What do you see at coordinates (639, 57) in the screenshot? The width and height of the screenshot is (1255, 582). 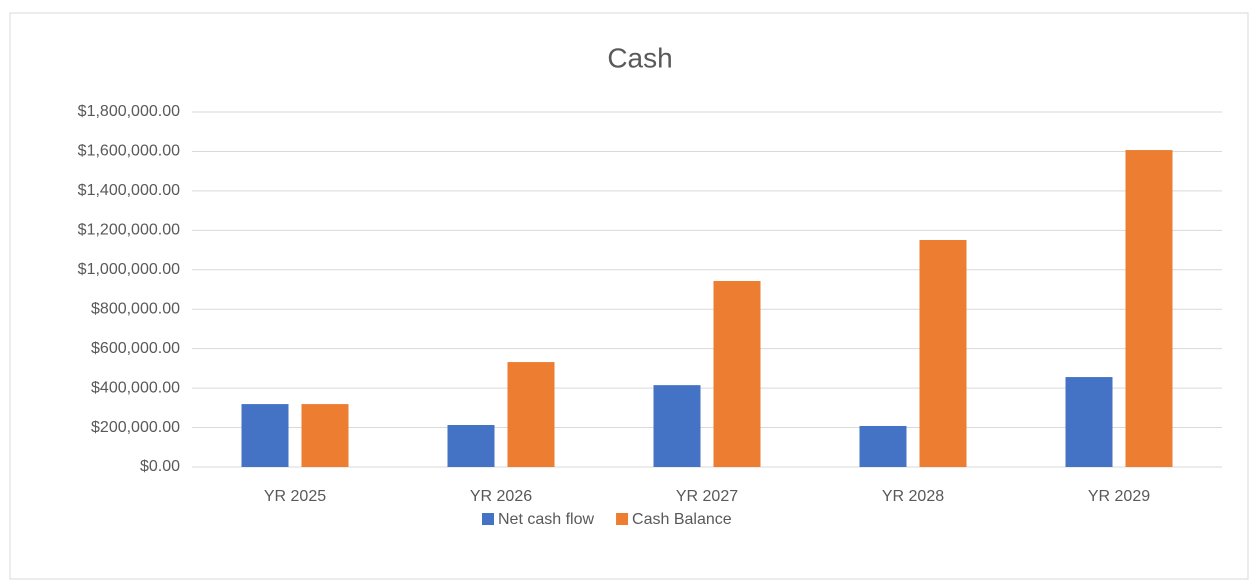 I see `chart-title: Cash` at bounding box center [639, 57].